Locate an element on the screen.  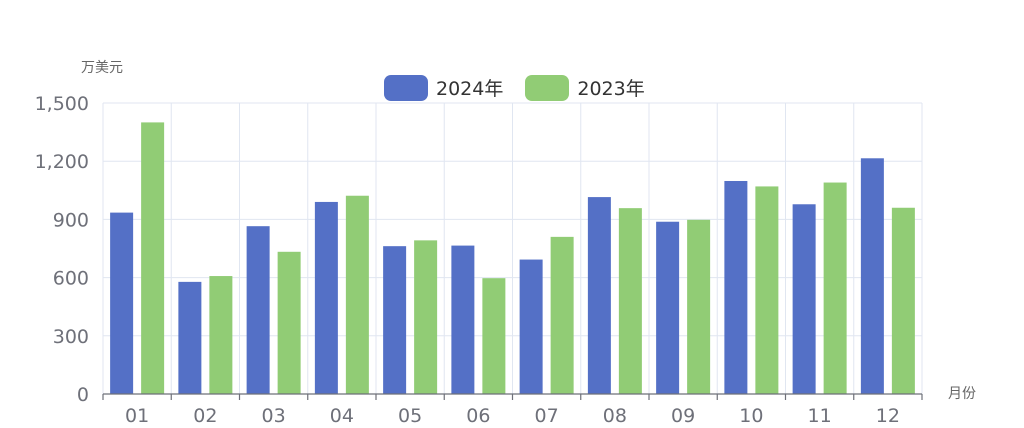
legend-item-2024: 2024年 is located at coordinates (443, 87).